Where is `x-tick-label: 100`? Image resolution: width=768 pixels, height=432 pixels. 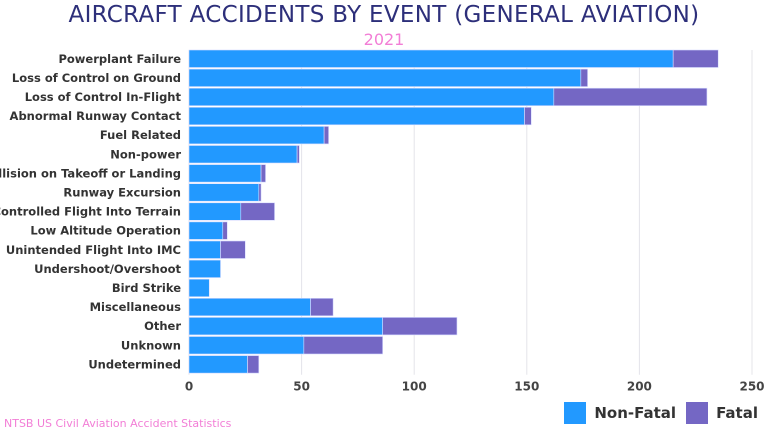
x-tick-label: 100 is located at coordinates (414, 387).